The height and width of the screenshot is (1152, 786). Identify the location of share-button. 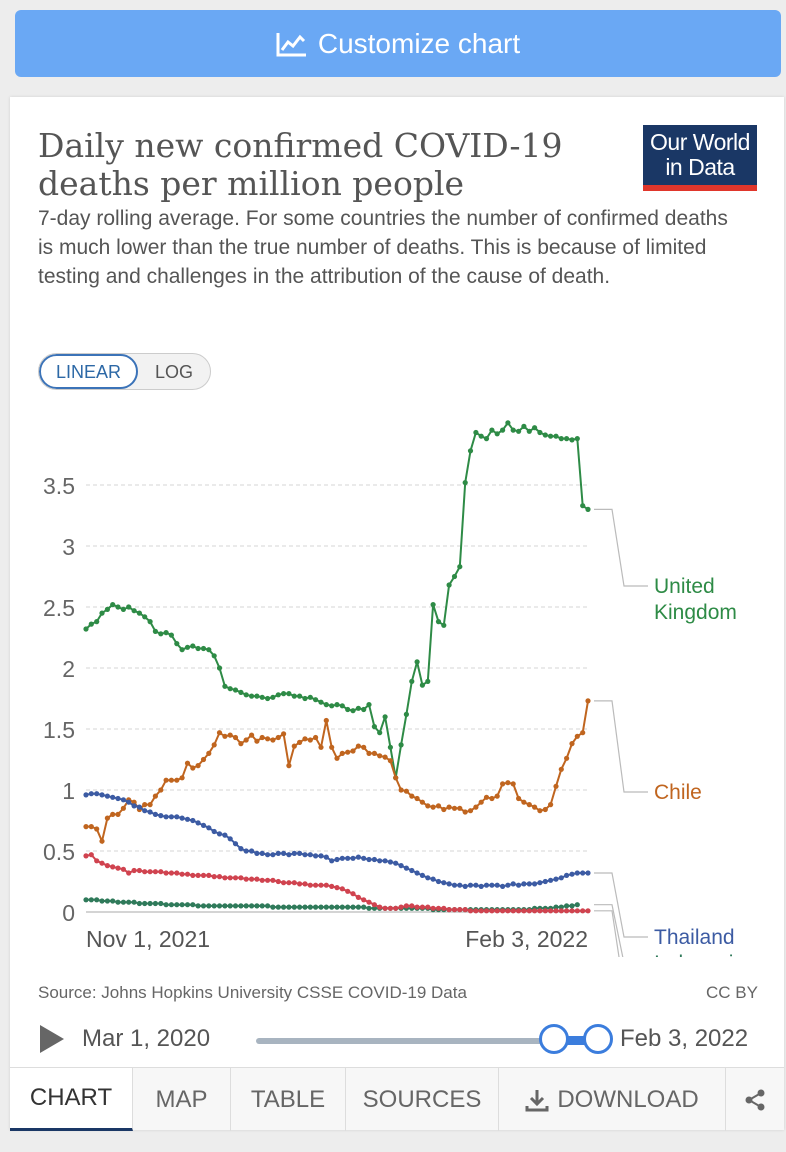
(755, 1099).